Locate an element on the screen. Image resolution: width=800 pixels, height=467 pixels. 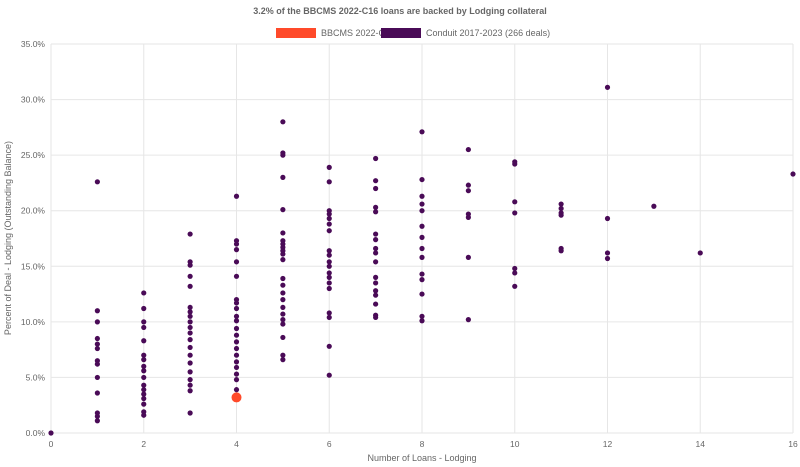
legend-item-conduit: Conduit 2017-2023 (266 deals) is located at coordinates (465, 33).